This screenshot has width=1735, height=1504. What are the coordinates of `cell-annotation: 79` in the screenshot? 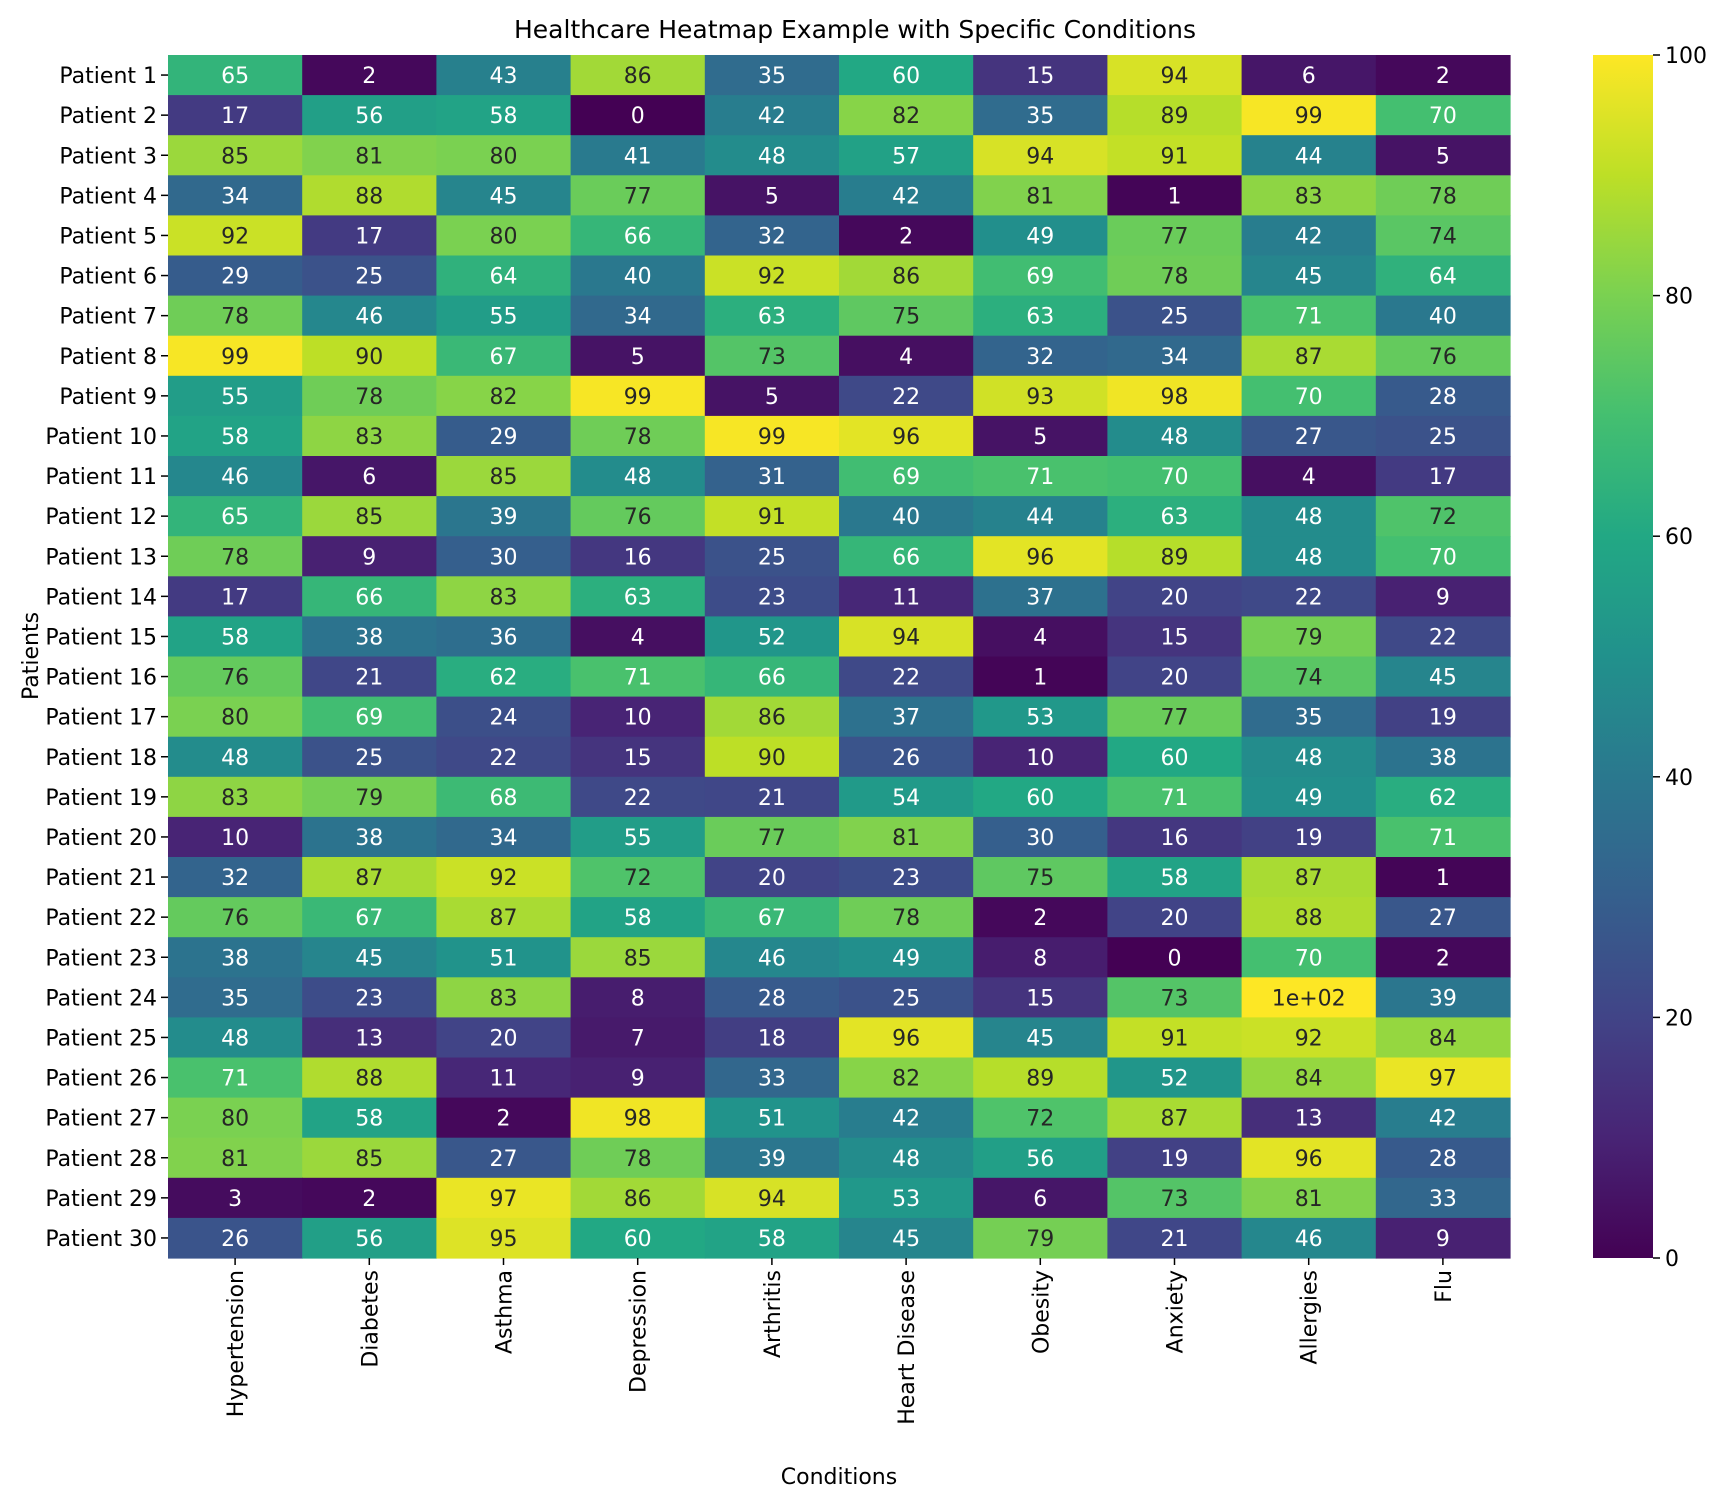 It's located at (369, 798).